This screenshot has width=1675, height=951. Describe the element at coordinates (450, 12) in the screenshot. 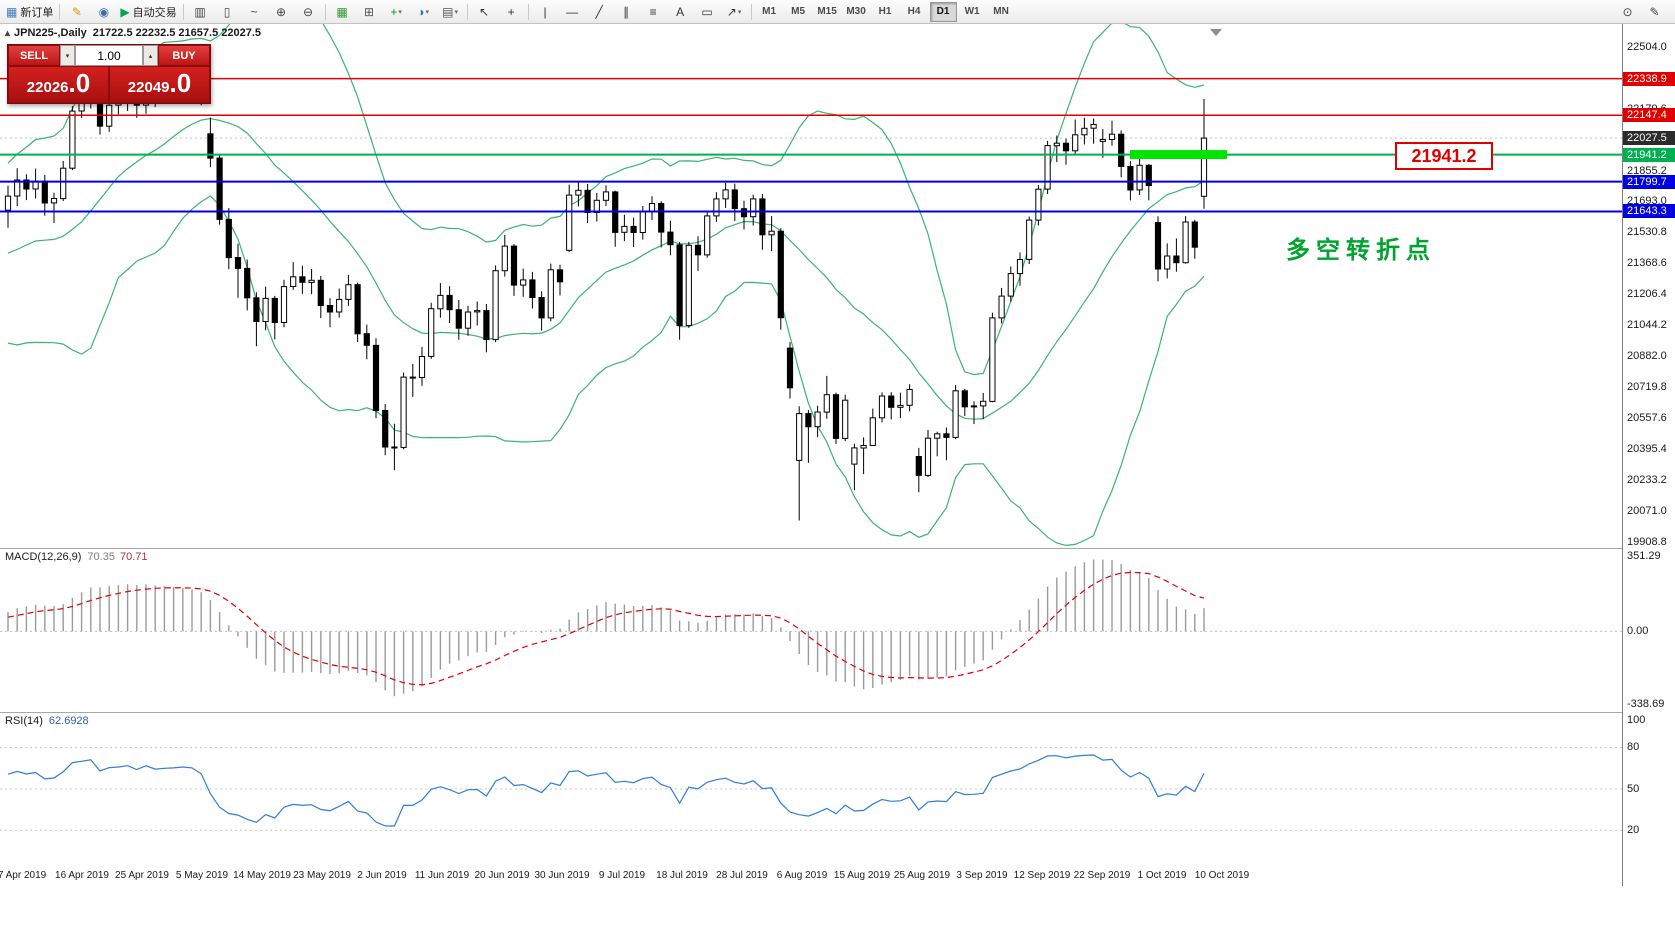

I see `templates-button: ▤ ▾` at that location.